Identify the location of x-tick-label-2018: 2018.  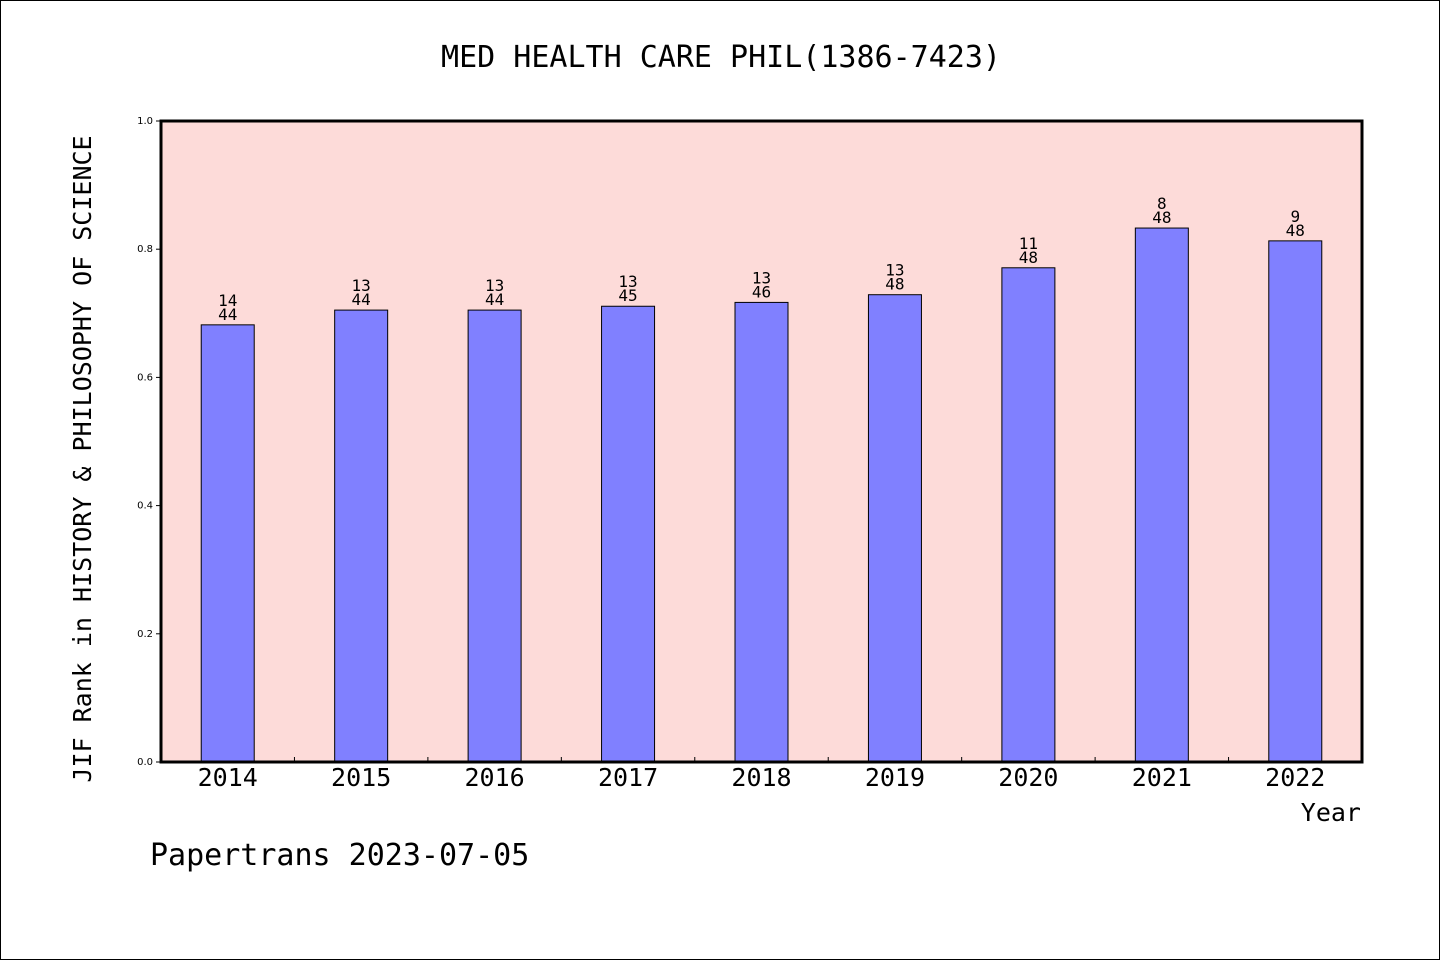
(761, 777).